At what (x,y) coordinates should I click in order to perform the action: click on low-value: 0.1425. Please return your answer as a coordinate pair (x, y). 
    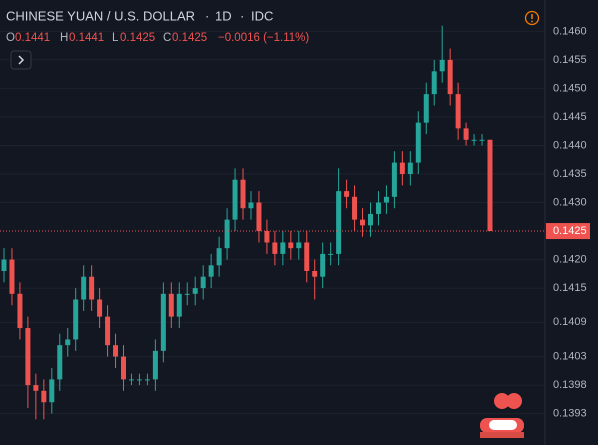
    Looking at the image, I should click on (137, 38).